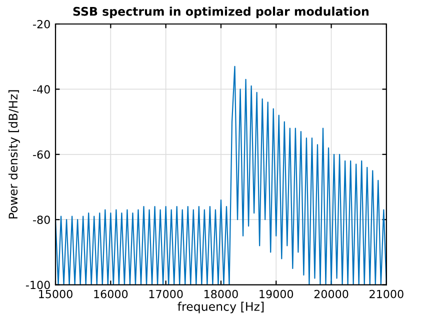 This screenshot has width=427, height=320. What do you see at coordinates (387, 294) in the screenshot?
I see `x-tick-label: 21000` at bounding box center [387, 294].